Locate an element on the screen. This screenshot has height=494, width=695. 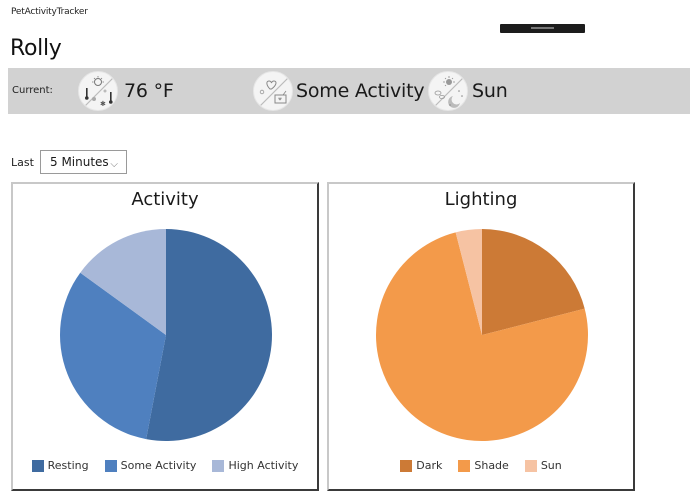
activity-chart-title: Activity is located at coordinates (165, 199).